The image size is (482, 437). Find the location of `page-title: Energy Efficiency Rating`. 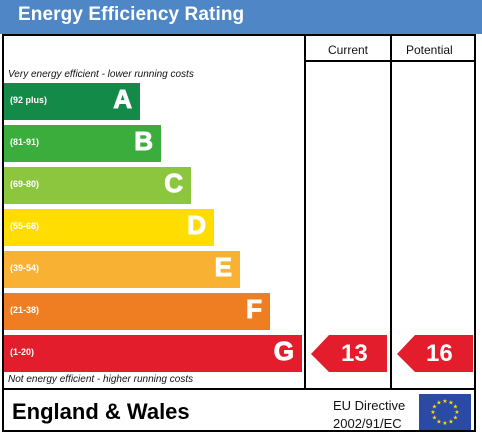

page-title: Energy Efficiency Rating is located at coordinates (131, 14).